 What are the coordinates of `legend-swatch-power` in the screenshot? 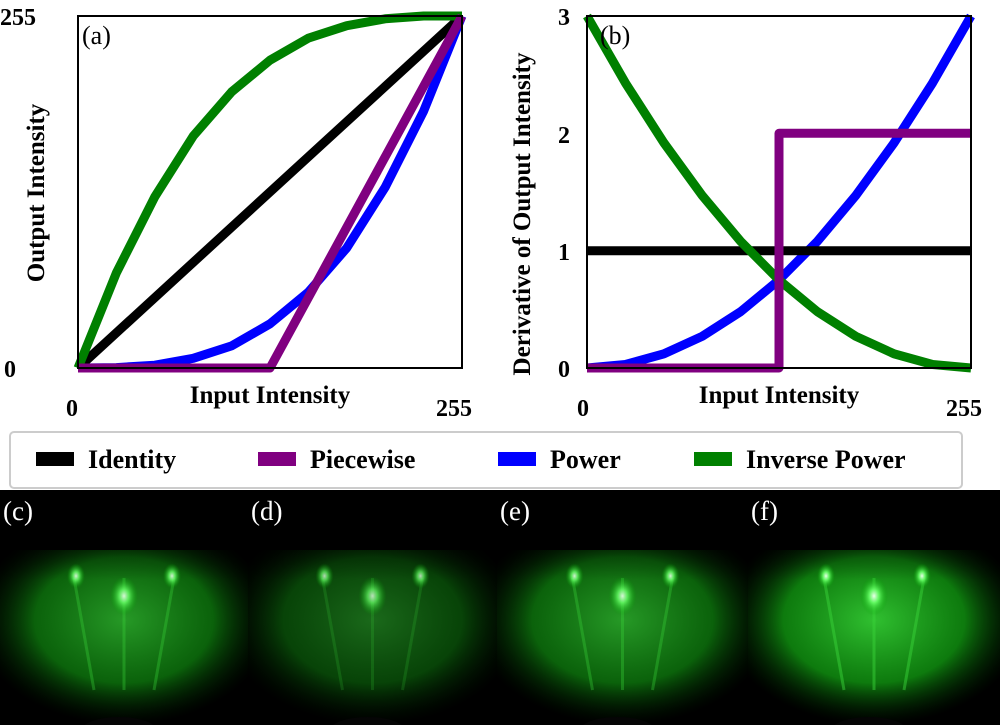 It's located at (517, 459).